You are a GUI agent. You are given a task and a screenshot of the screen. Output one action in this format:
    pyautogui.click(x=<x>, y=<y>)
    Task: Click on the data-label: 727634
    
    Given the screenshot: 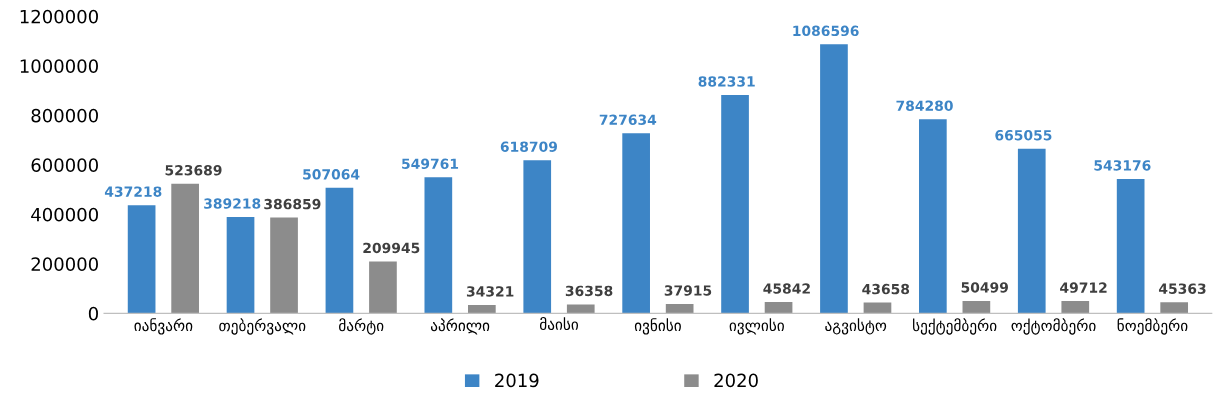 What is the action you would take?
    pyautogui.click(x=628, y=119)
    